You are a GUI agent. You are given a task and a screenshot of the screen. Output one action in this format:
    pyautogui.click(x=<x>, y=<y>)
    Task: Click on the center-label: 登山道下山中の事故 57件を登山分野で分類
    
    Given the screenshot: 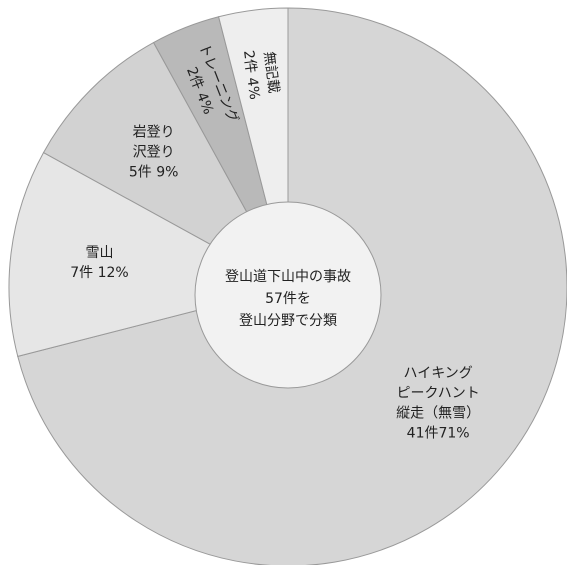 What is the action you would take?
    pyautogui.click(x=288, y=299)
    